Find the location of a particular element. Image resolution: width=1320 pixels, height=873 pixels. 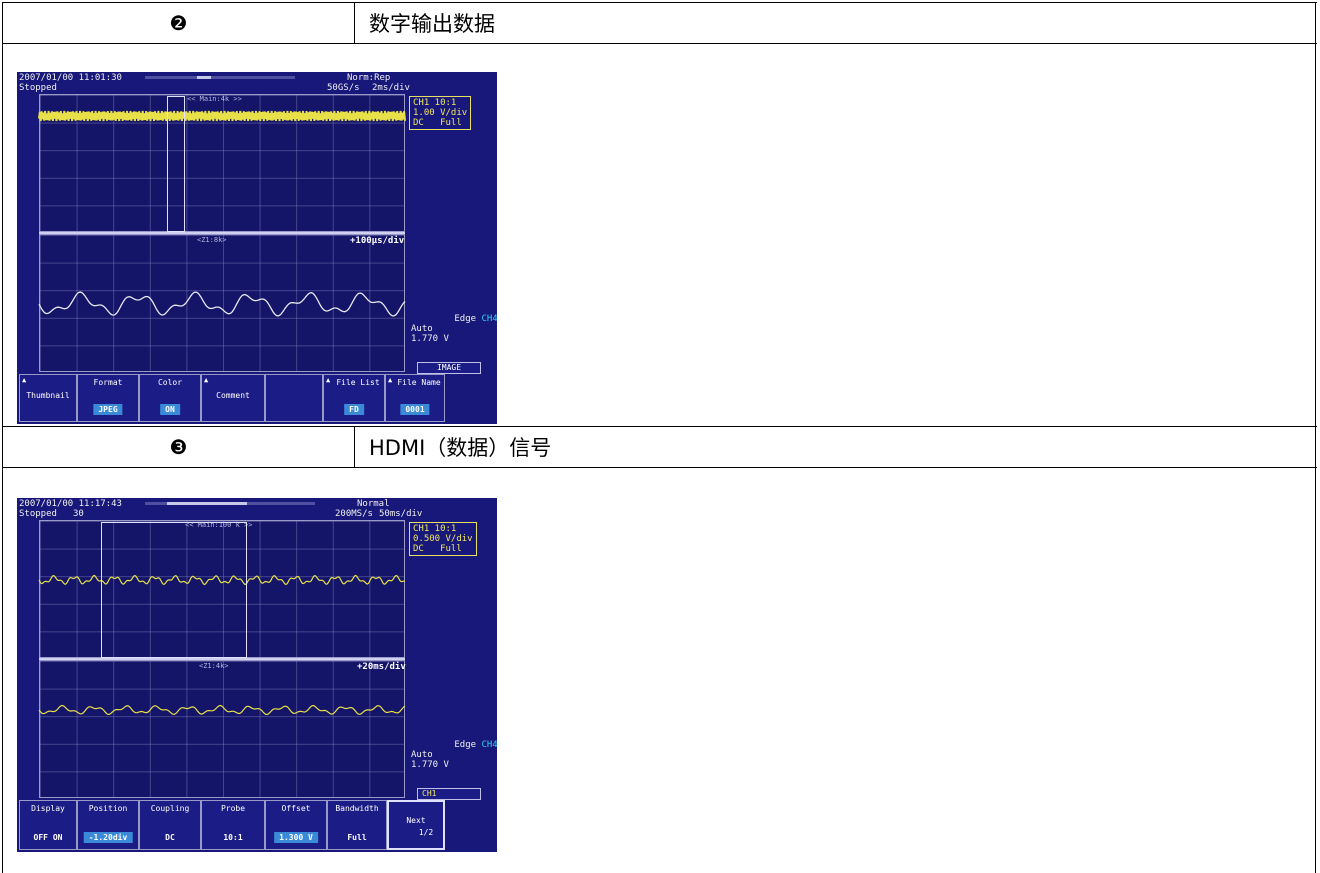

softkey-file-name: ▲ File Name 0001 is located at coordinates (415, 398).